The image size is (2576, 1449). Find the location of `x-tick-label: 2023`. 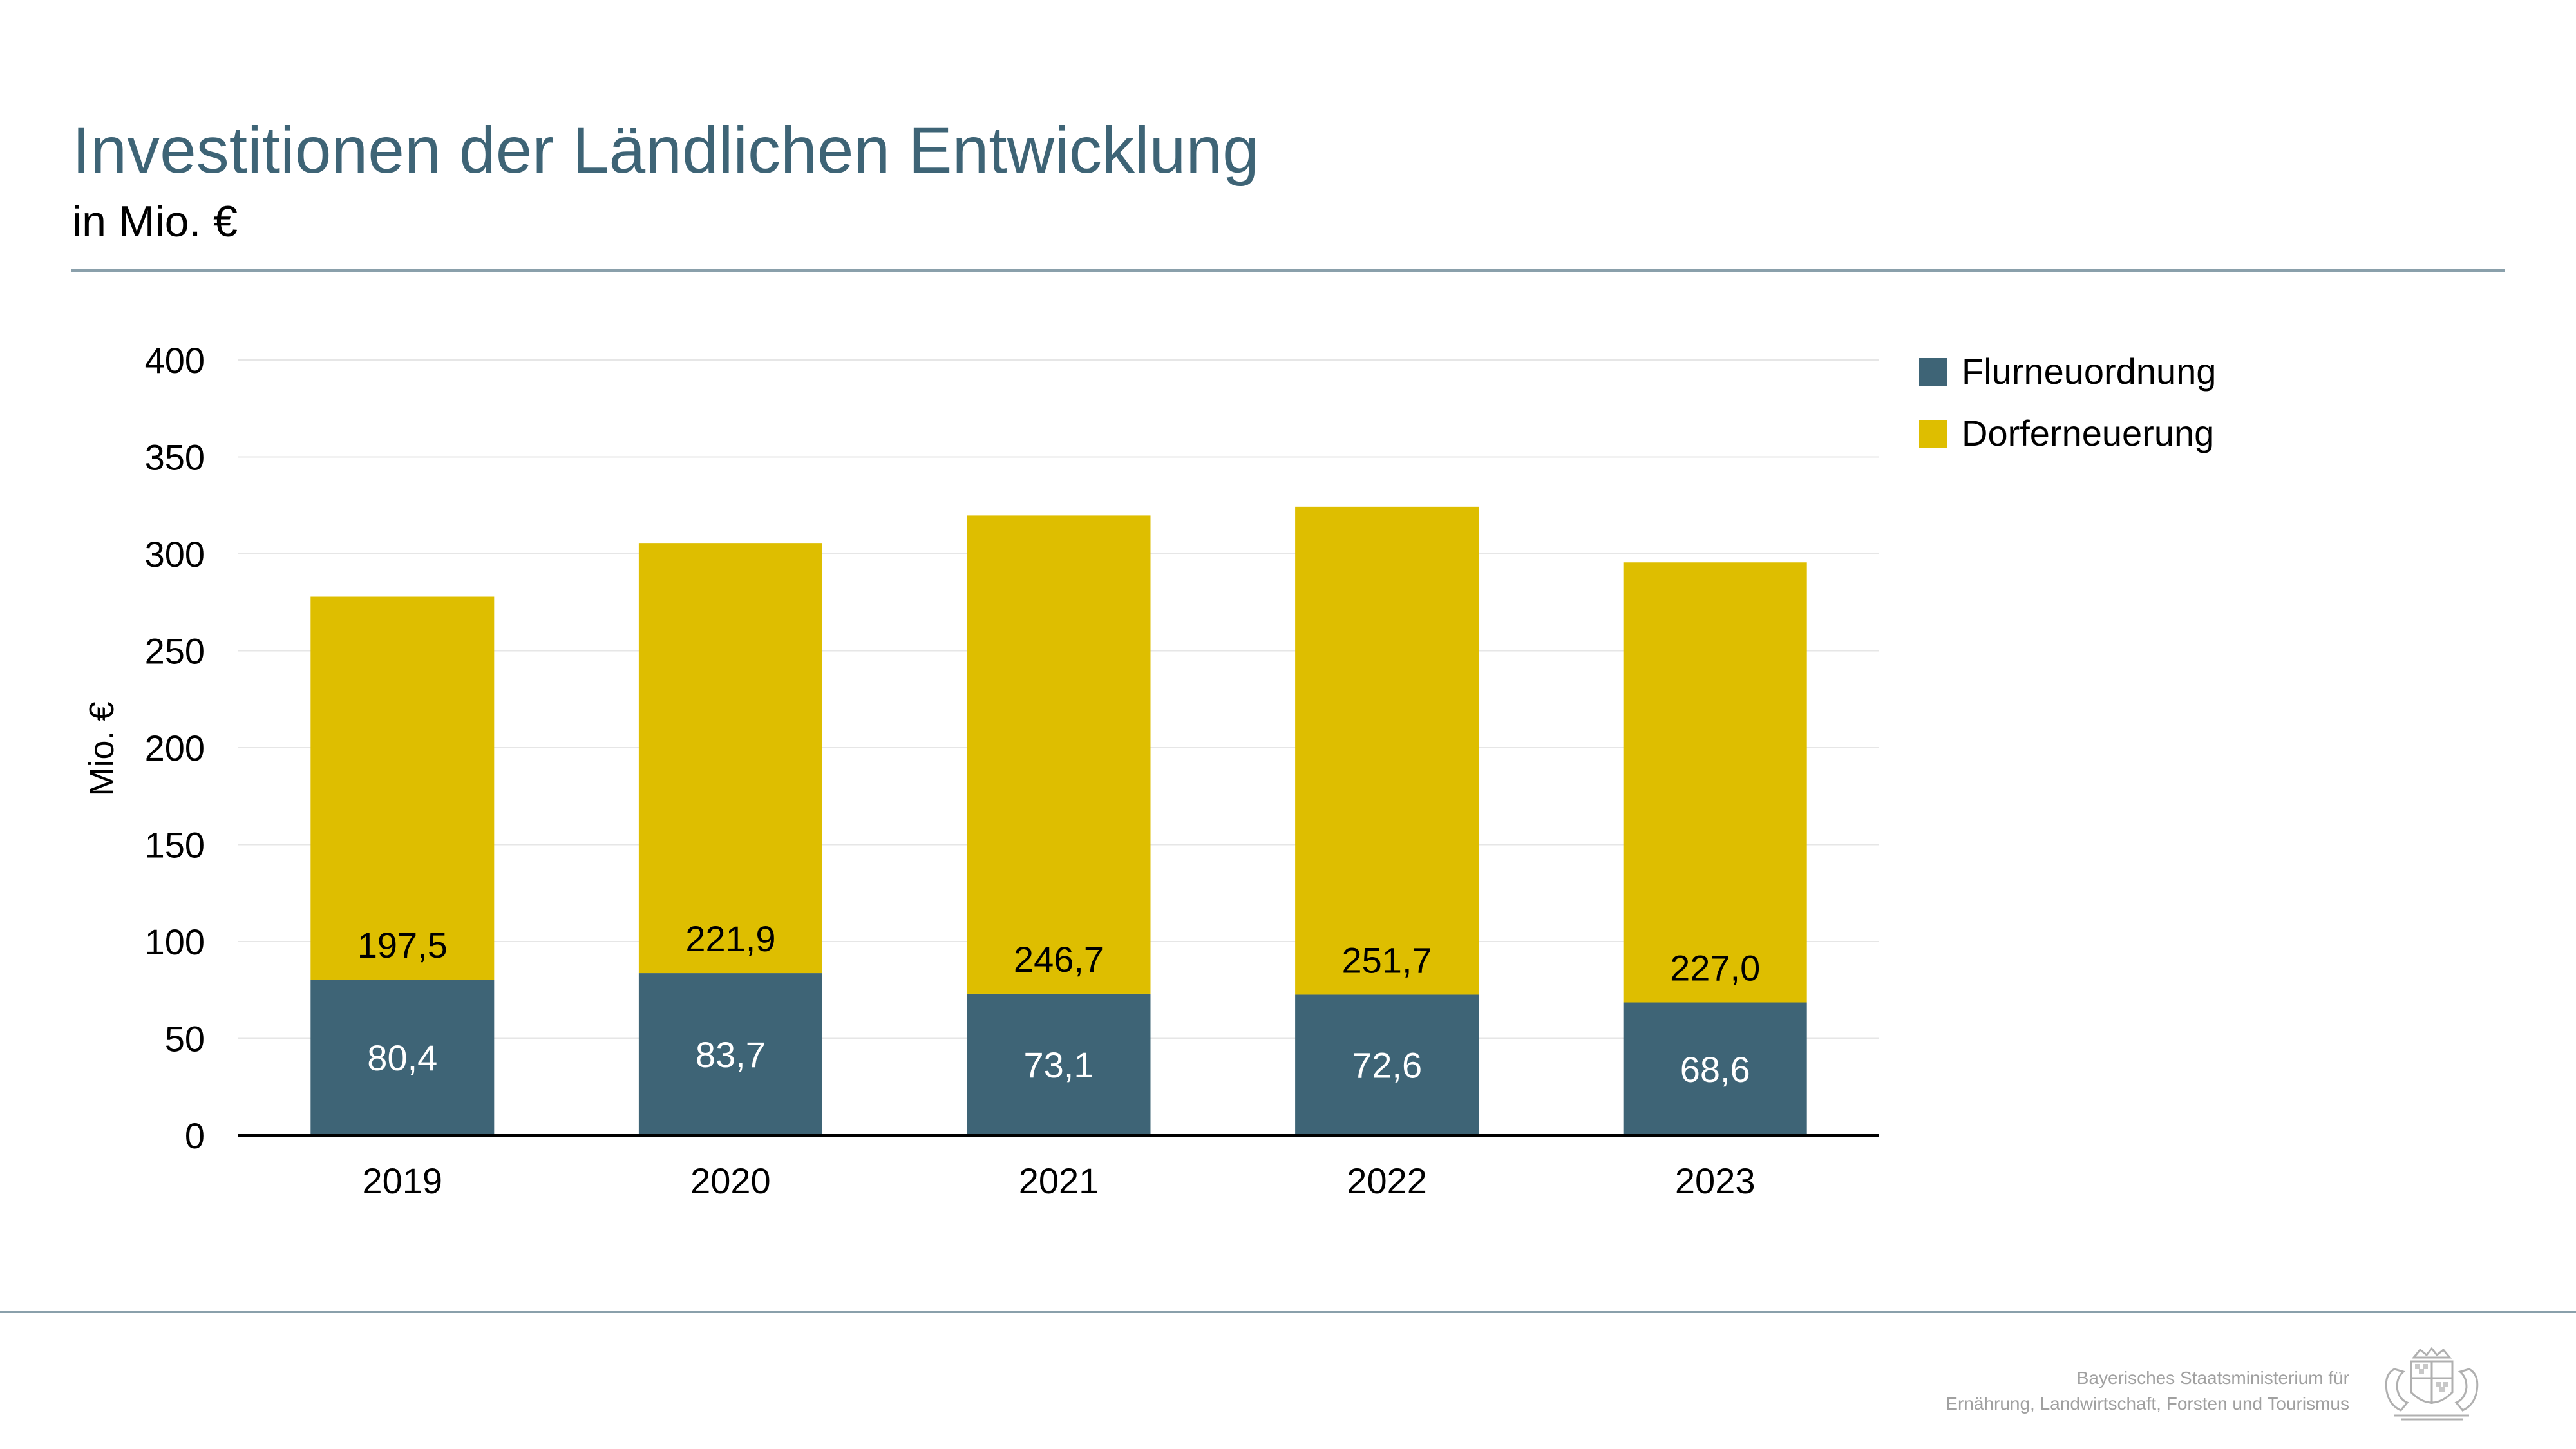

x-tick-label: 2023 is located at coordinates (1715, 1180).